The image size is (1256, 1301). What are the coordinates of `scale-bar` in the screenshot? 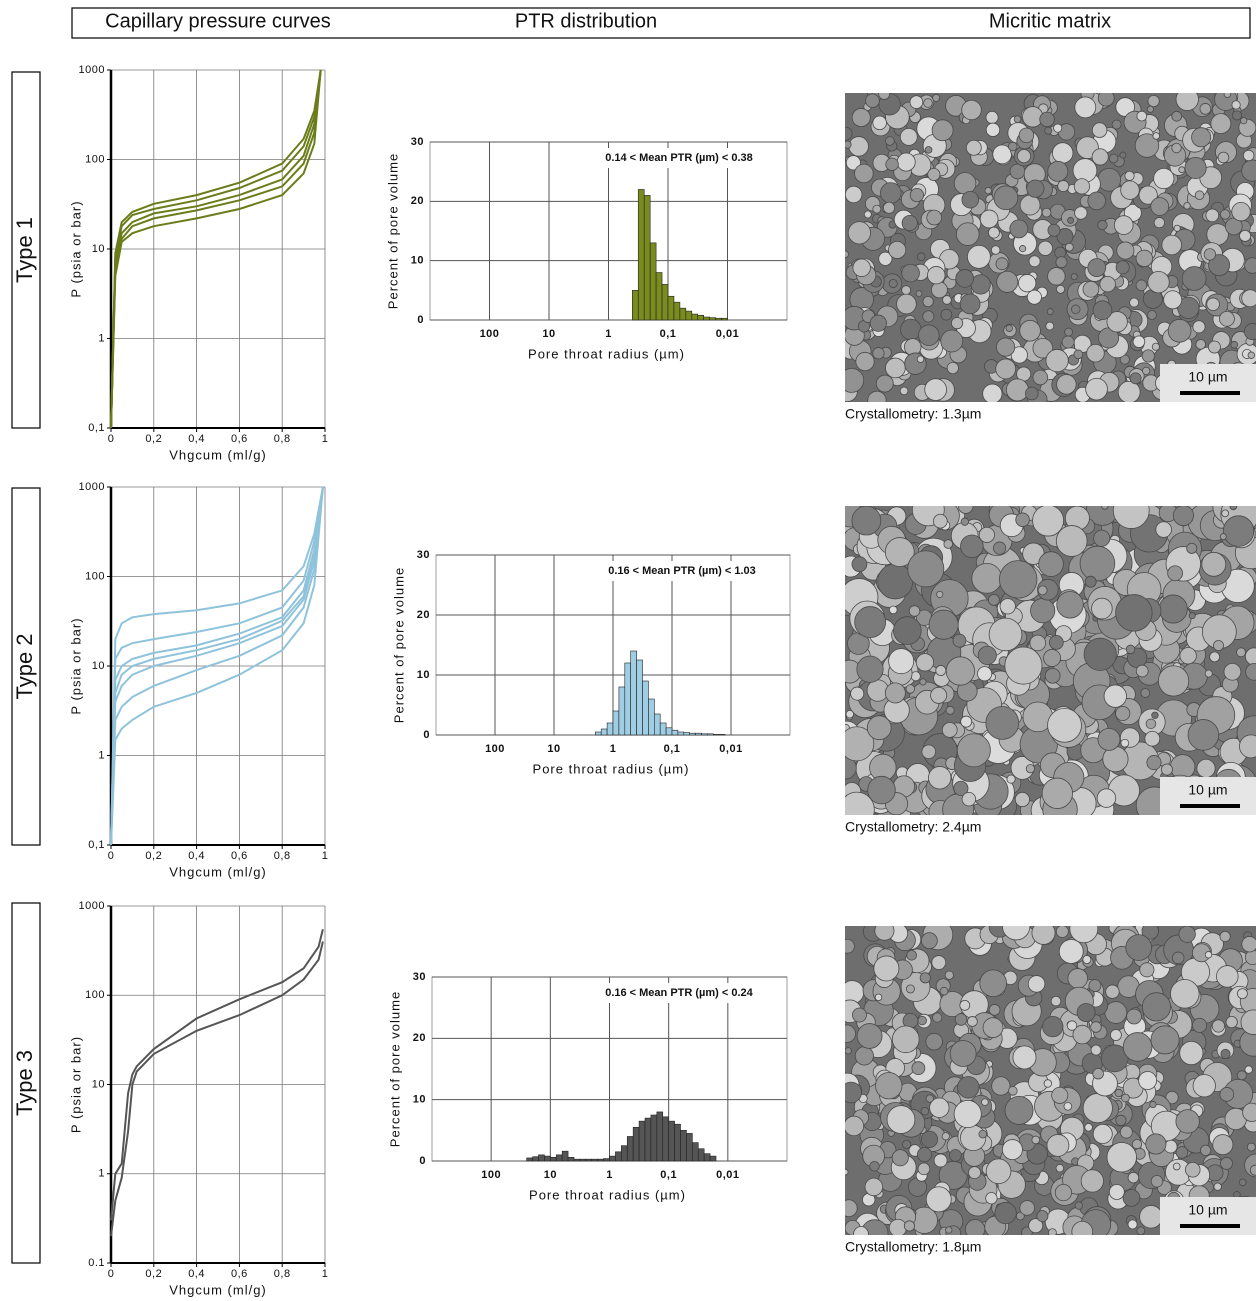 It's located at (1210, 1226).